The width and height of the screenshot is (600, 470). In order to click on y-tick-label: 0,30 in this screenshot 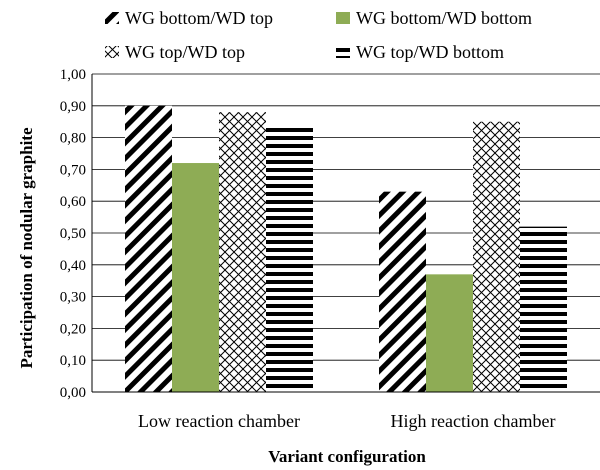, I will do `click(73, 298)`.